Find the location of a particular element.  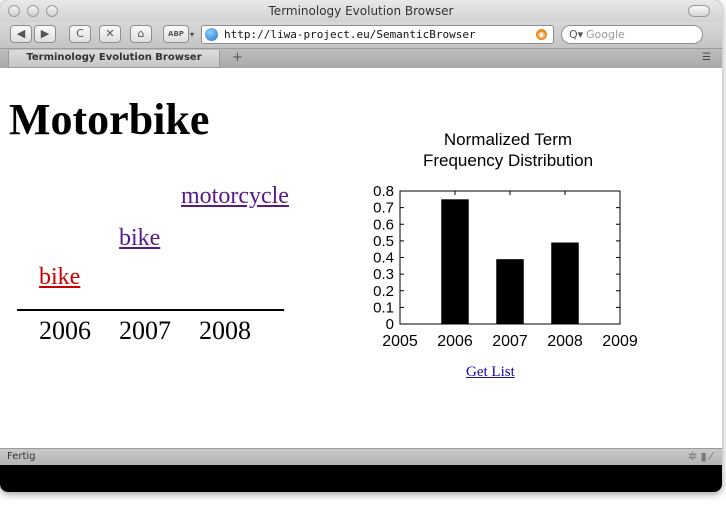

minimize-window-button is located at coordinates (33, 11).